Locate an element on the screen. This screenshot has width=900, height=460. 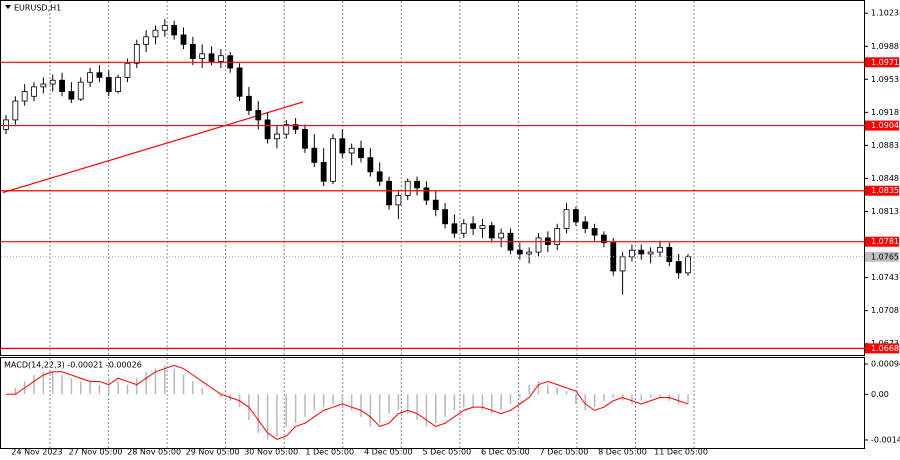
x-tick-label: 30 Nov 05:00 is located at coordinates (271, 452).